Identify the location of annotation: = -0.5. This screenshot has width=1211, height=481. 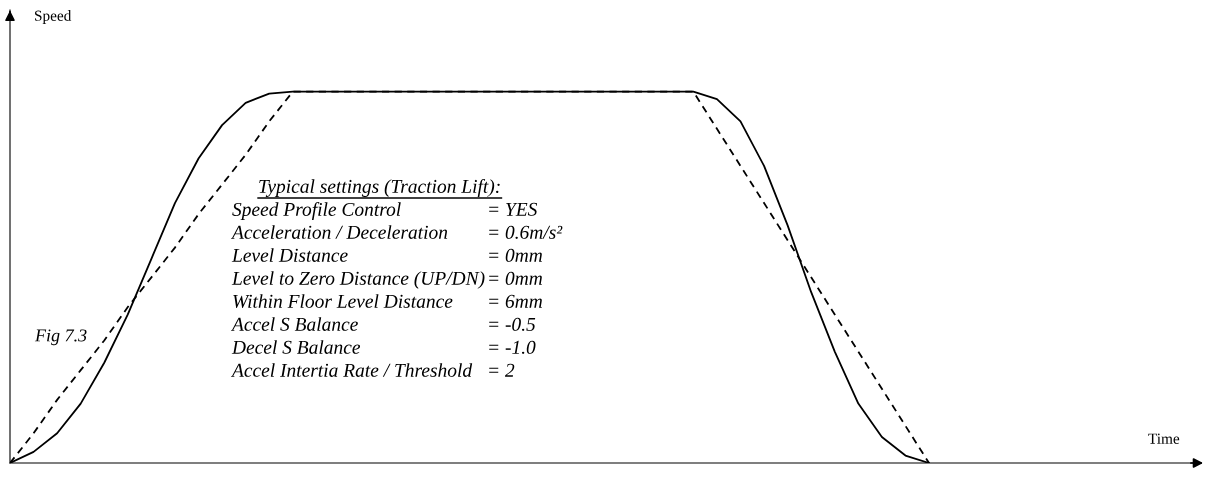
(512, 324).